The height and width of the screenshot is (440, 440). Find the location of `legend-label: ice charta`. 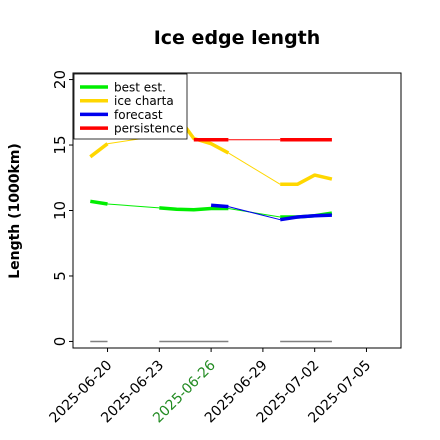

legend-label: ice charta is located at coordinates (144, 101).